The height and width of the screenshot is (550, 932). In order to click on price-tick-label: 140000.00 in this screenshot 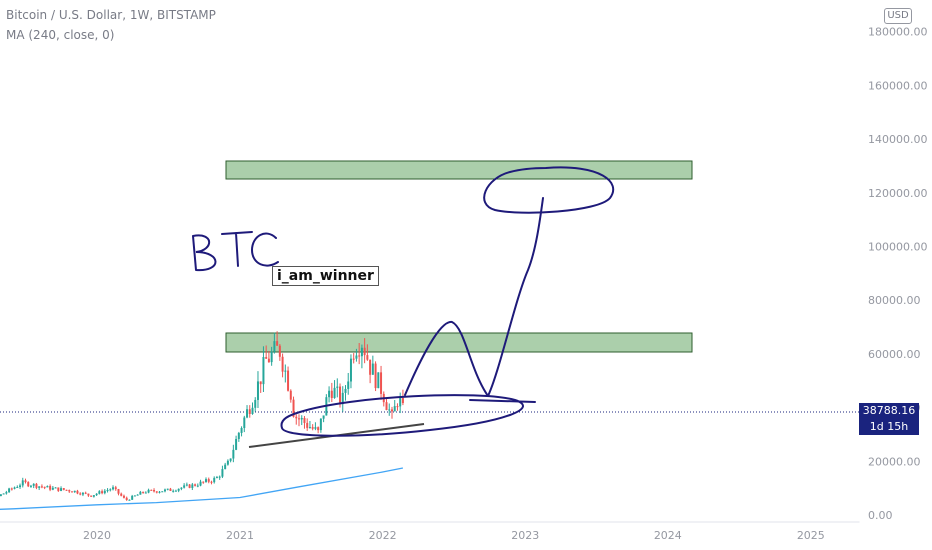, I will do `click(898, 139)`.